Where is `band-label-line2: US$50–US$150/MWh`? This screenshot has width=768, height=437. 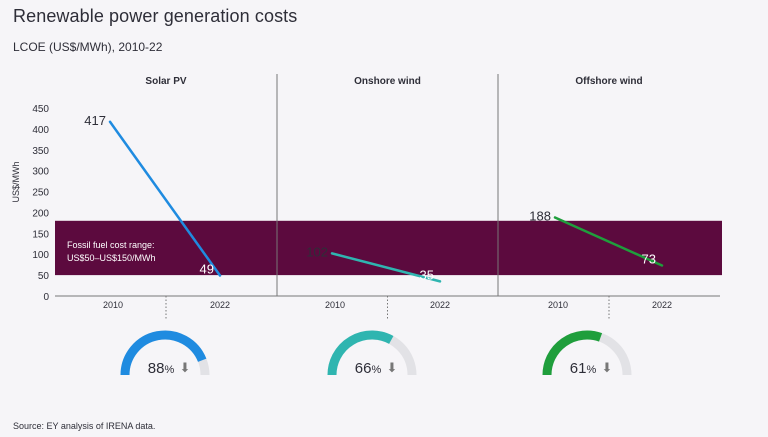 band-label-line2: US$50–US$150/MWh is located at coordinates (111, 258).